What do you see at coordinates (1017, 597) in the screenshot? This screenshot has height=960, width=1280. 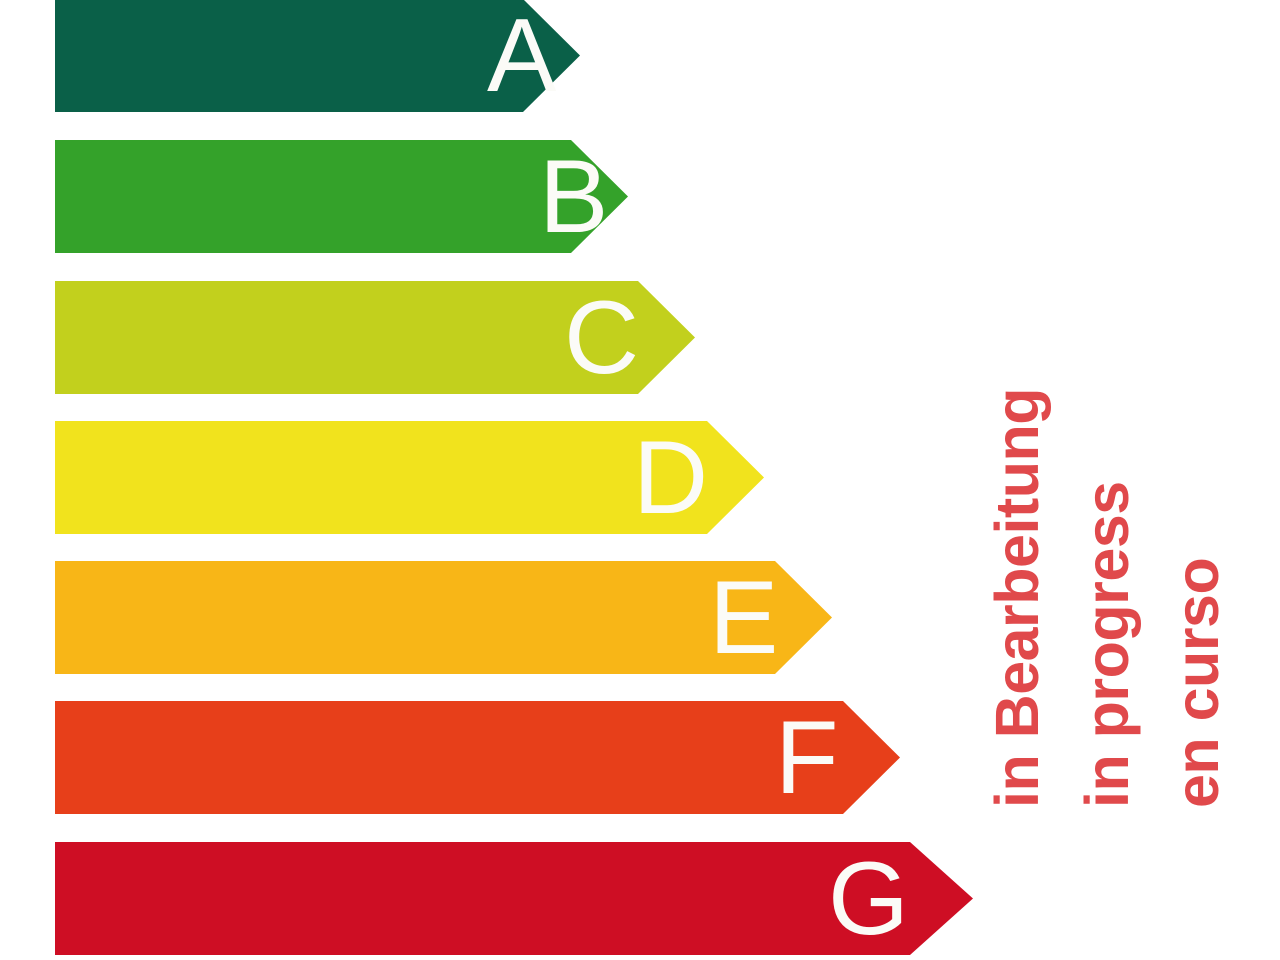 I see `status-label-german: in Bearbeitung` at bounding box center [1017, 597].